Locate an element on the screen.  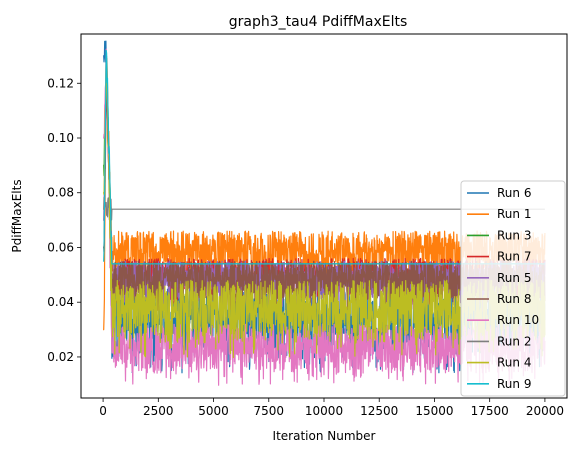
x-axis-ticks: 0 2500 5000 7500 10000 12500 15000 17500 20000 is located at coordinates (331, 408).